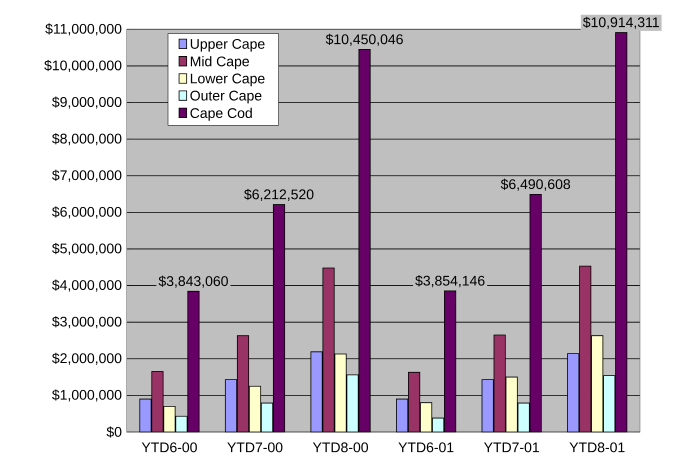 Image resolution: width=679 pixels, height=464 pixels. What do you see at coordinates (114, 432) in the screenshot?
I see `y-tick-label: $0` at bounding box center [114, 432].